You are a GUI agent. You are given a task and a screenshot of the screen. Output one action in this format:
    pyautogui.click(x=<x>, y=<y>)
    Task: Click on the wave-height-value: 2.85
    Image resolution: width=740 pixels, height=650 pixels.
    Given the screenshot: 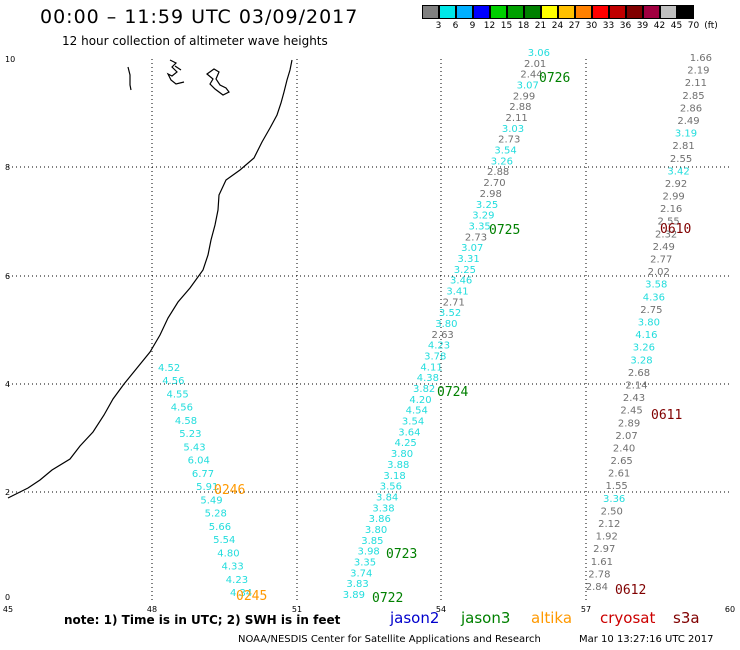 What is the action you would take?
    pyautogui.click(x=693, y=96)
    